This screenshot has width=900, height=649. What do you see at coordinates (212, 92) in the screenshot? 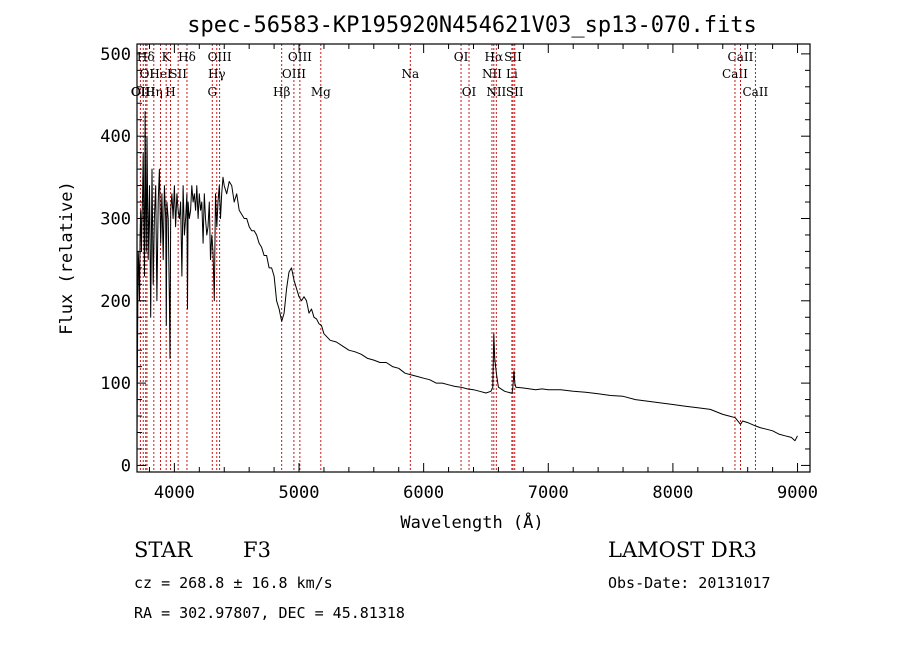
I see `marker-label: G` at bounding box center [212, 92].